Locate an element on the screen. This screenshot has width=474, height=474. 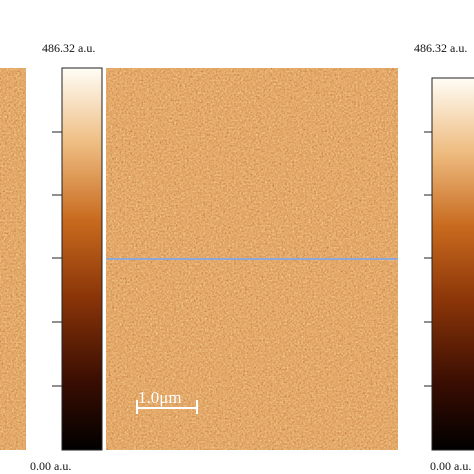
colorbar-ticks-right is located at coordinates (428, 259).